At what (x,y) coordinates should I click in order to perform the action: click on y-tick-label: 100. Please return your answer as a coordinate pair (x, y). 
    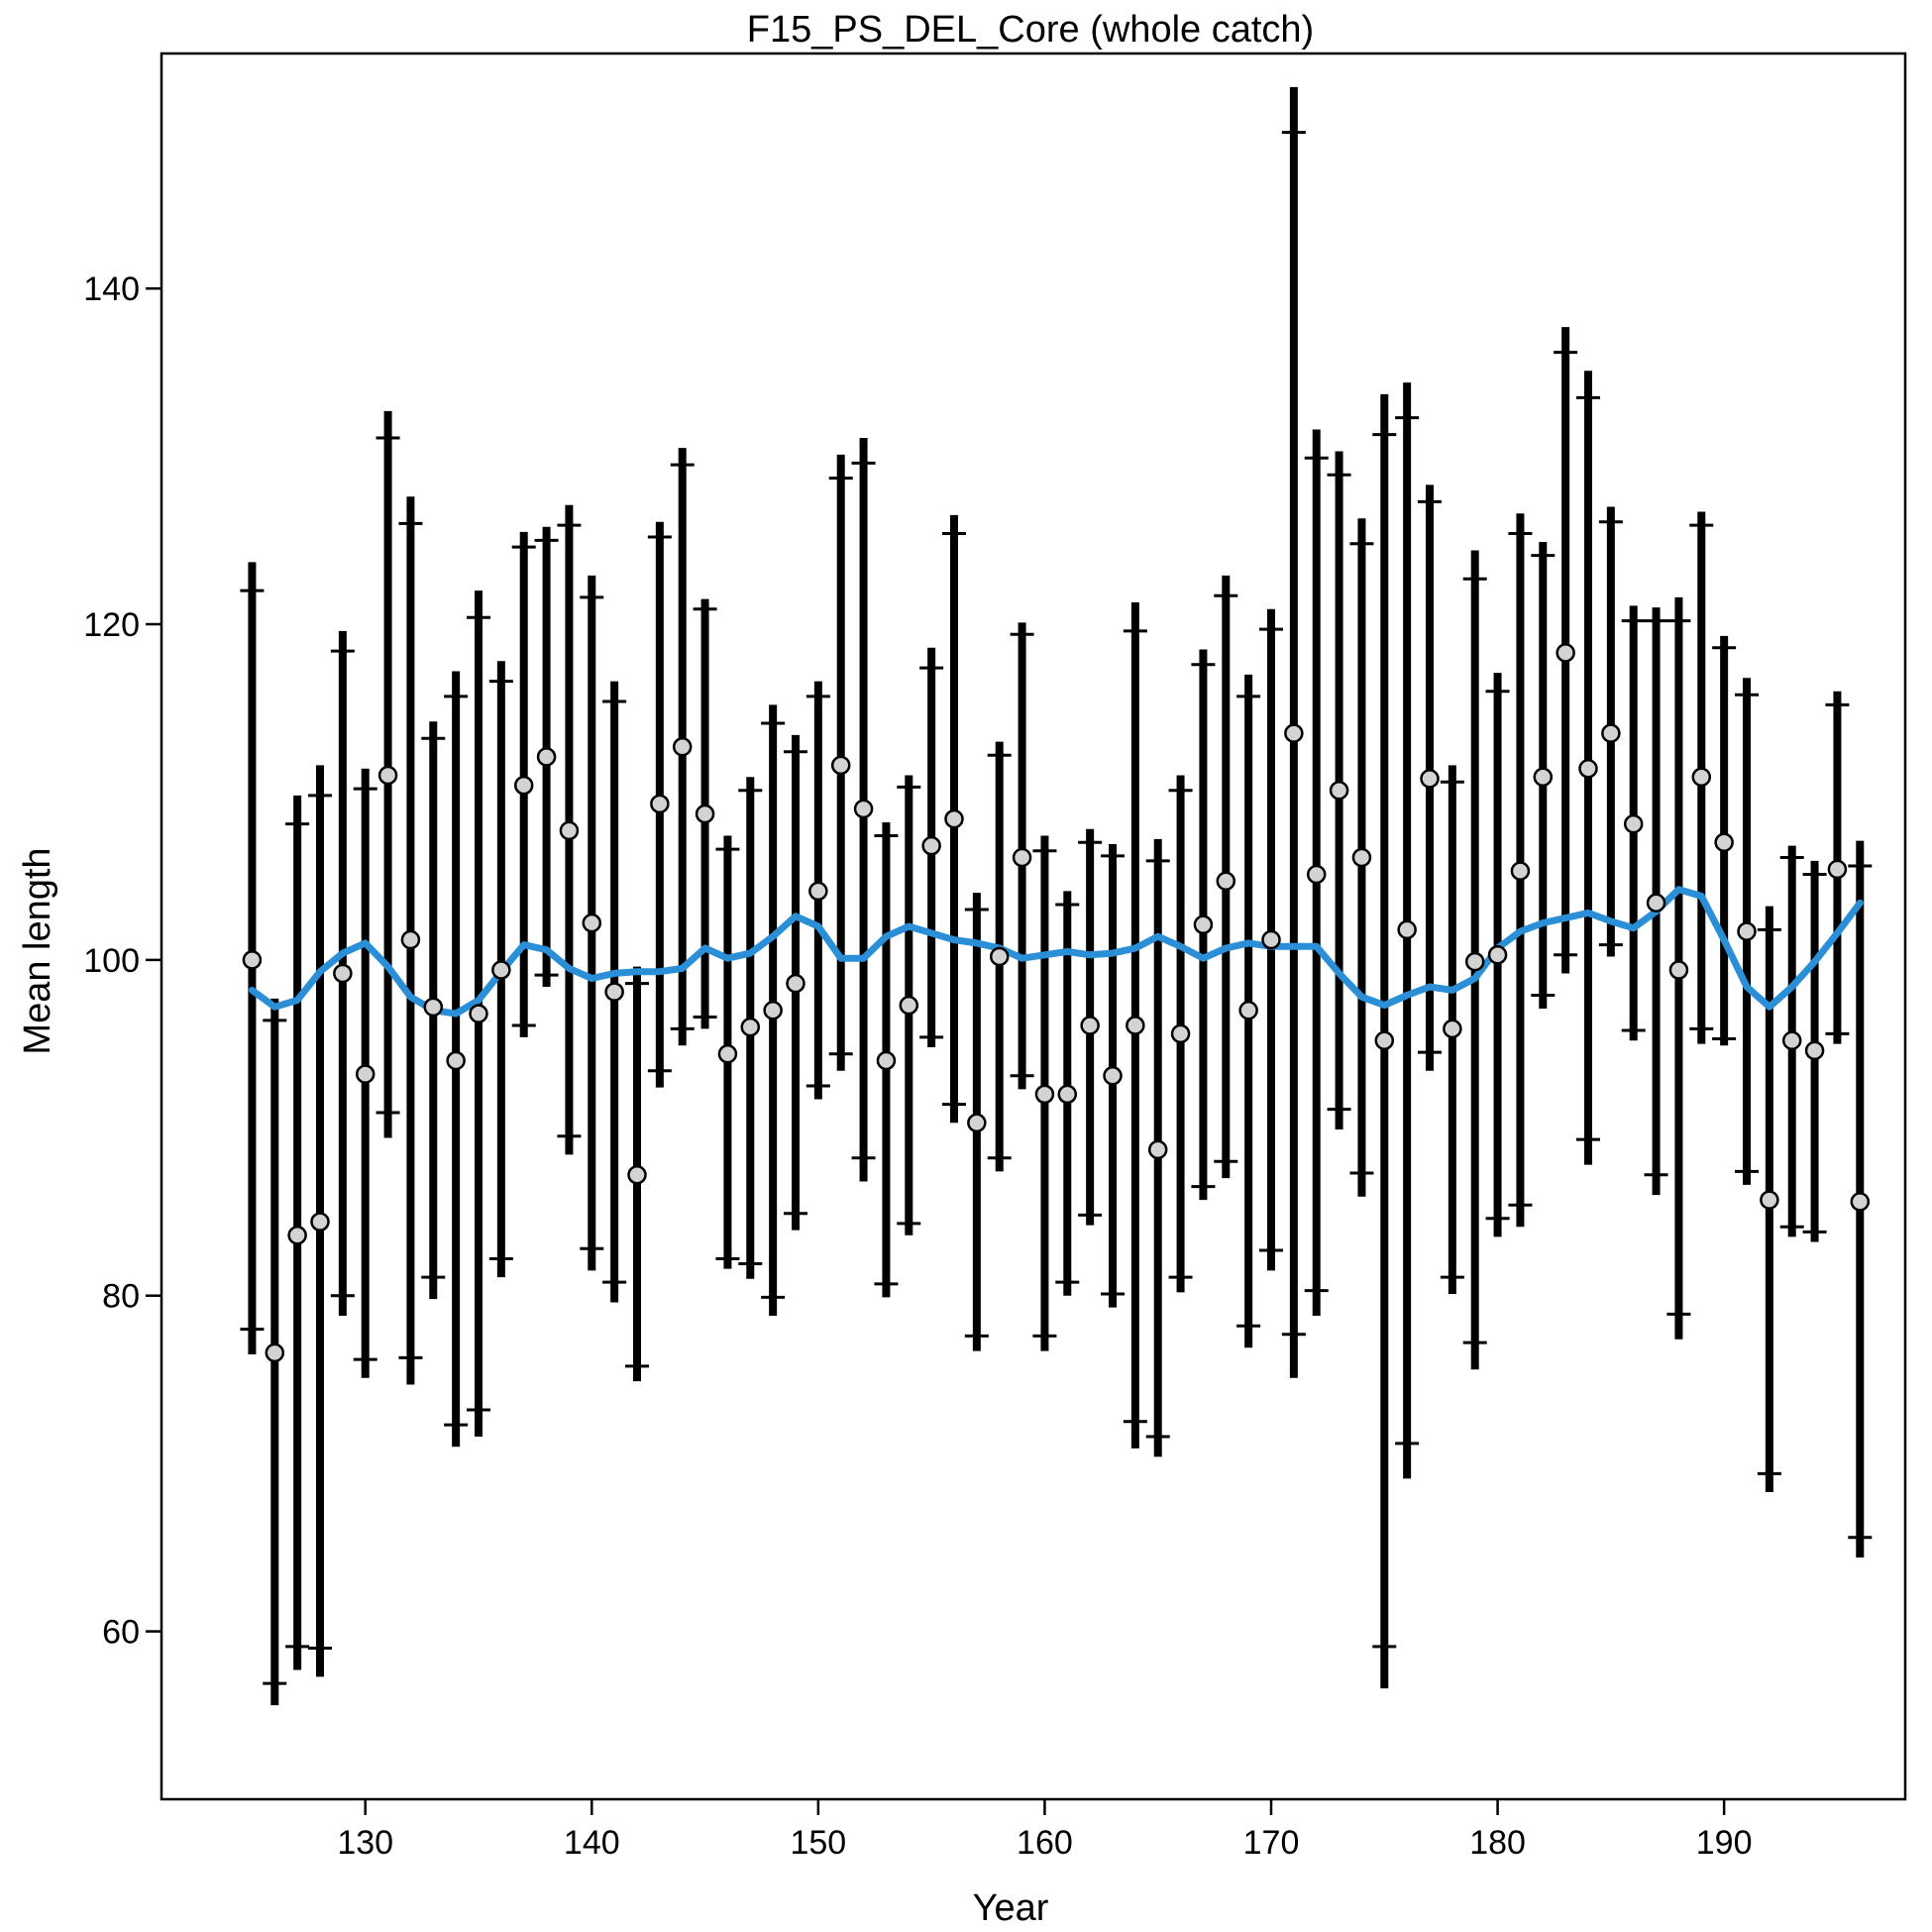
    Looking at the image, I should click on (112, 961).